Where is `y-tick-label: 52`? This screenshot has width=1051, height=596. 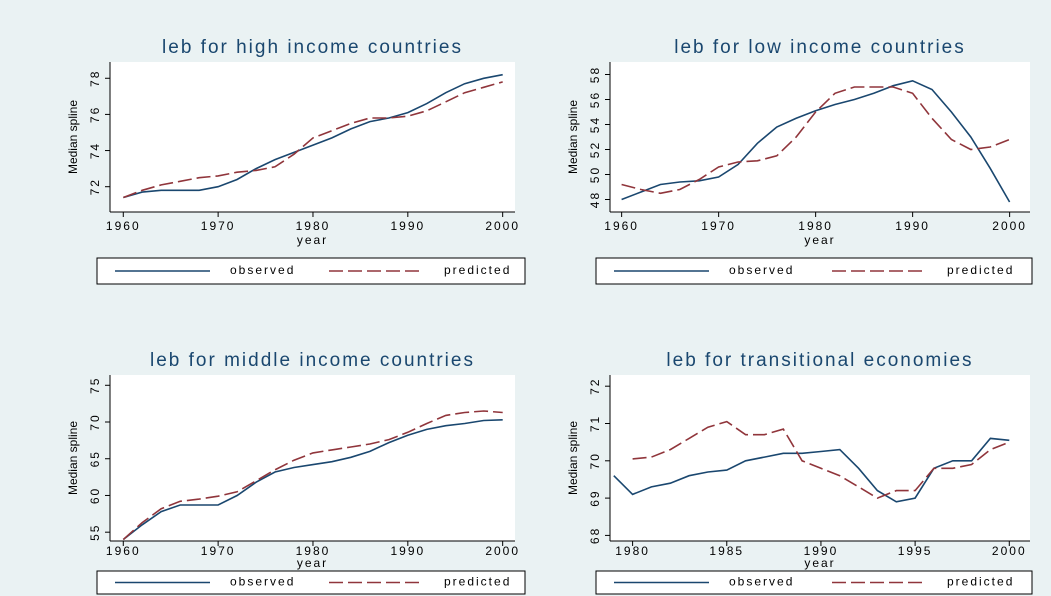 y-tick-label: 52 is located at coordinates (595, 149).